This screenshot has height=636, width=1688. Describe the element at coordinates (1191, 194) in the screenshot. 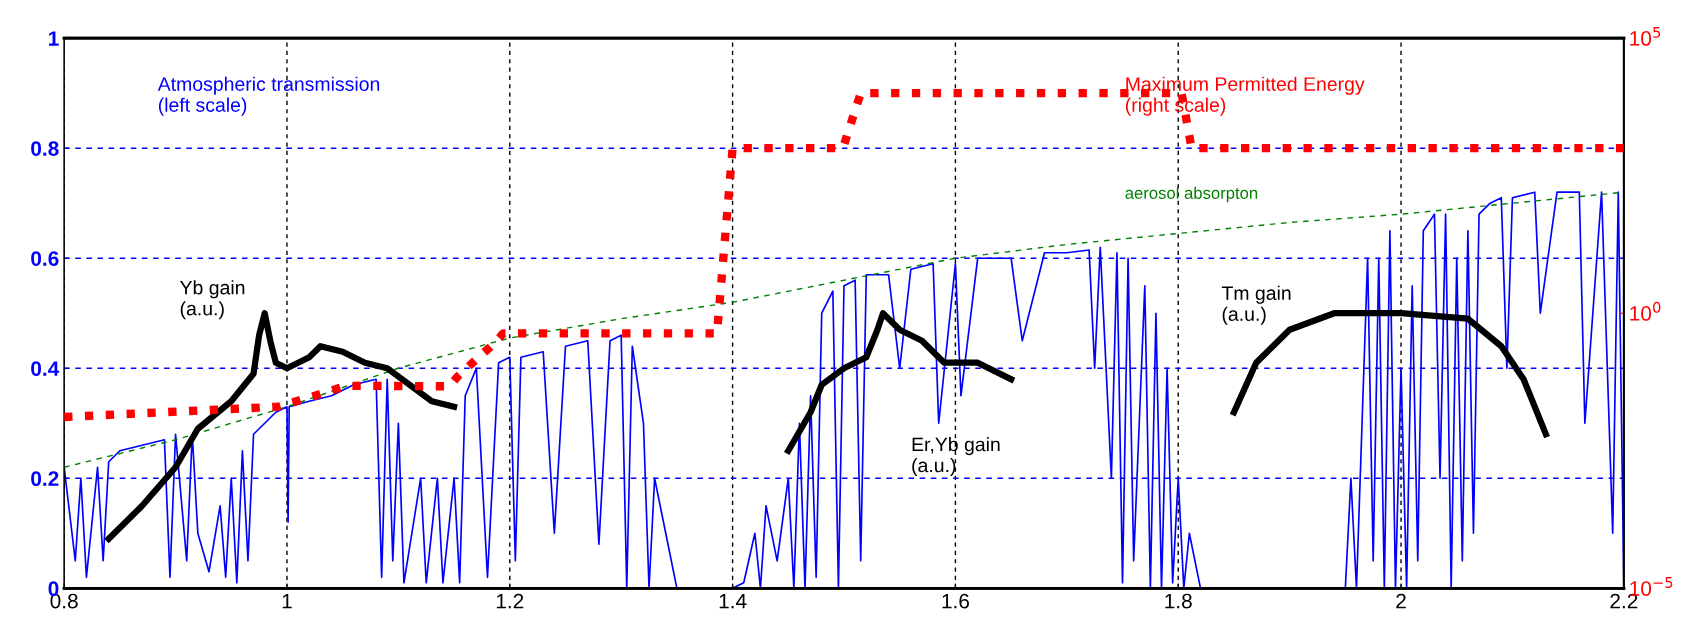

I see `annotation: aerosol absorpton` at that location.